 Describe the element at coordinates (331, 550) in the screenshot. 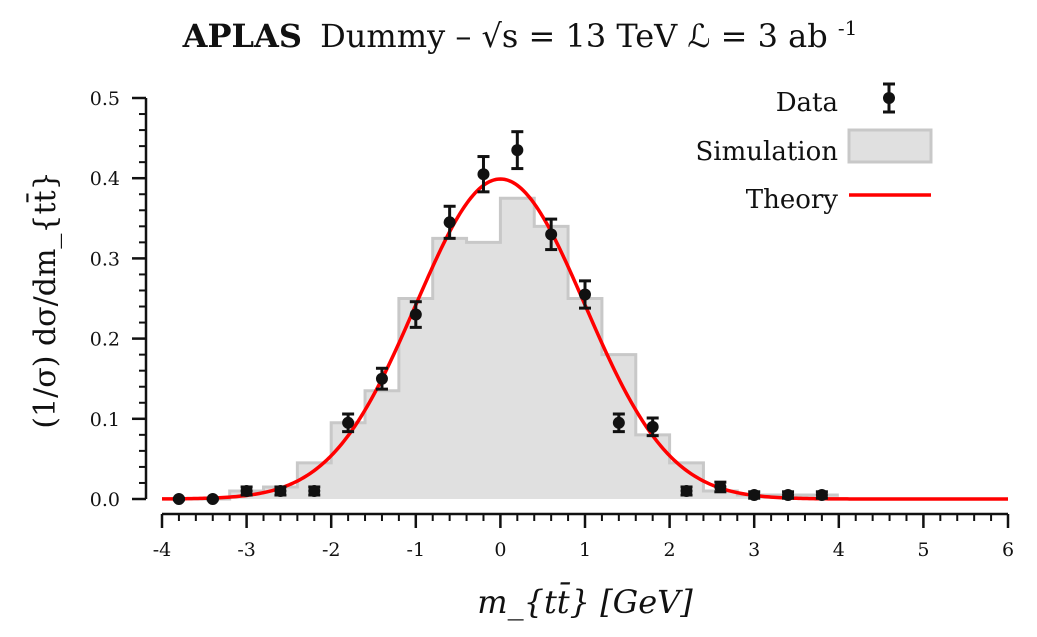

I see `x-tick-label: -2` at that location.